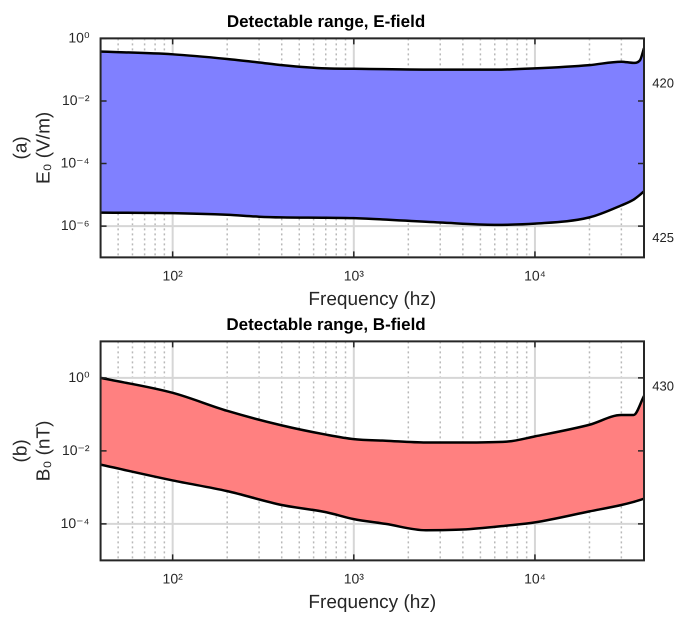 The height and width of the screenshot is (627, 684). What do you see at coordinates (32, 451) in the screenshot?
I see `y-axis-title: (b) B₀ (nT)` at bounding box center [32, 451].